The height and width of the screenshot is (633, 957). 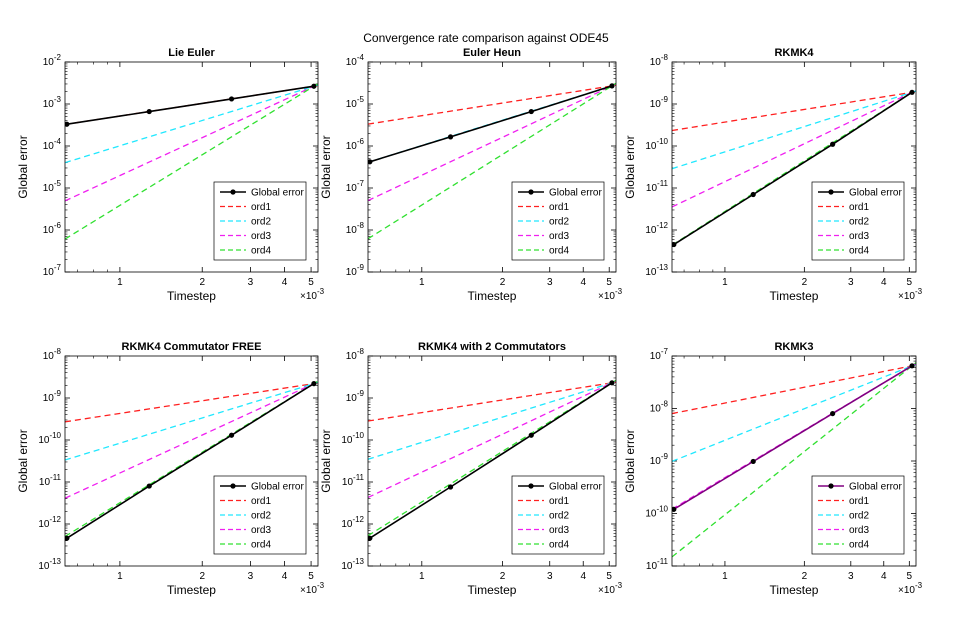 I want to click on x-tick-label: 2, so click(x=805, y=576).